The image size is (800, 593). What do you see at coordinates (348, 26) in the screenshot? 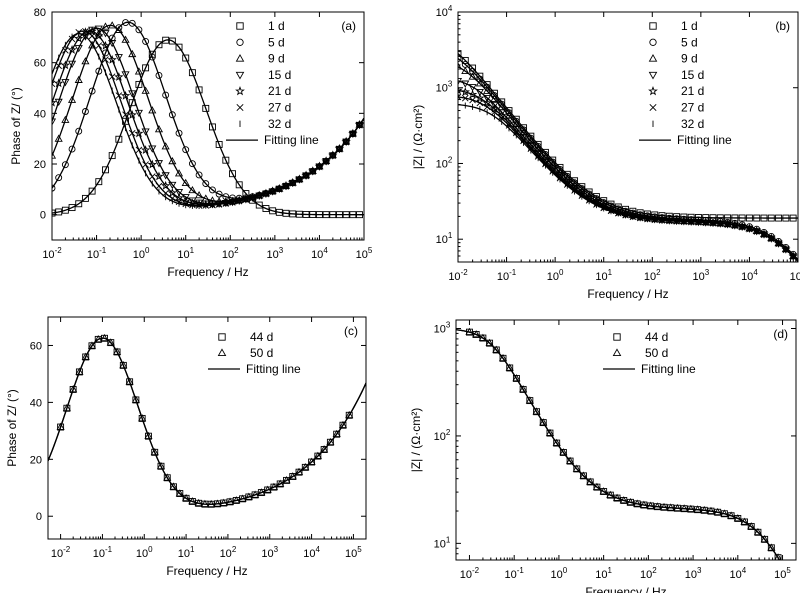
I see `panel-label: (a)` at bounding box center [348, 26].